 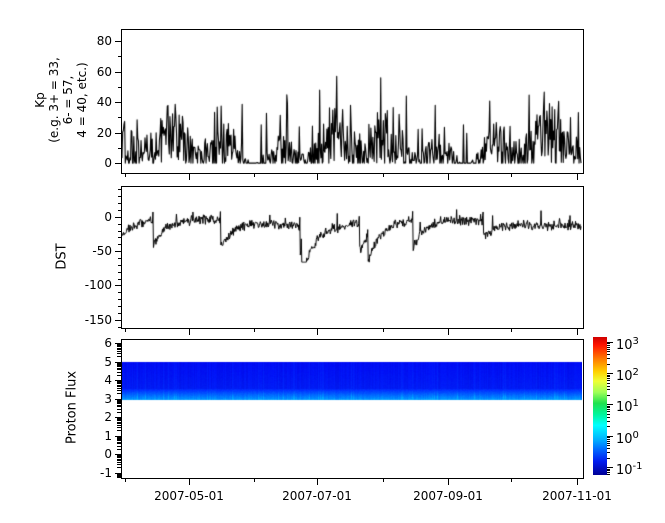 I want to click on proton-y-tick-label: -1, so click(x=106, y=473).